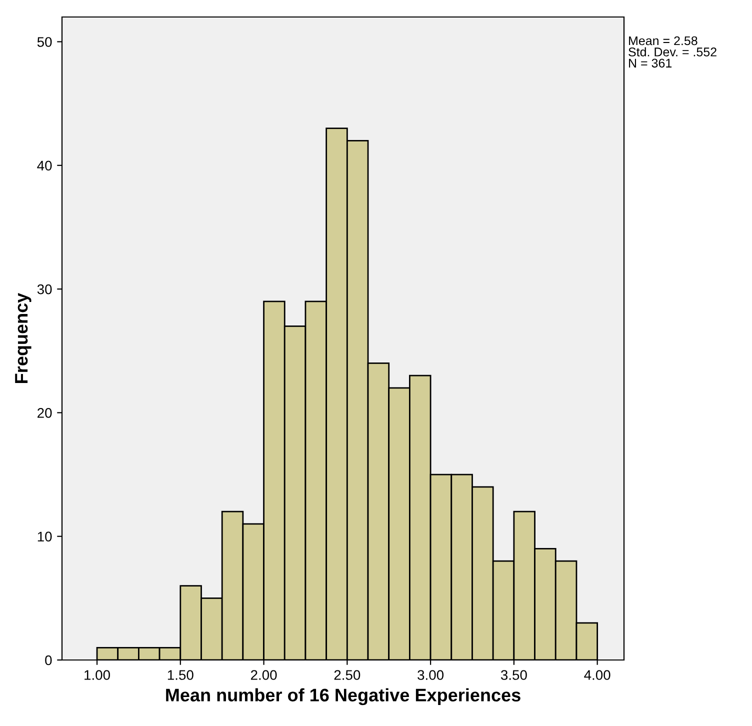  What do you see at coordinates (97, 675) in the screenshot?
I see `x-tick-label: 1.00` at bounding box center [97, 675].